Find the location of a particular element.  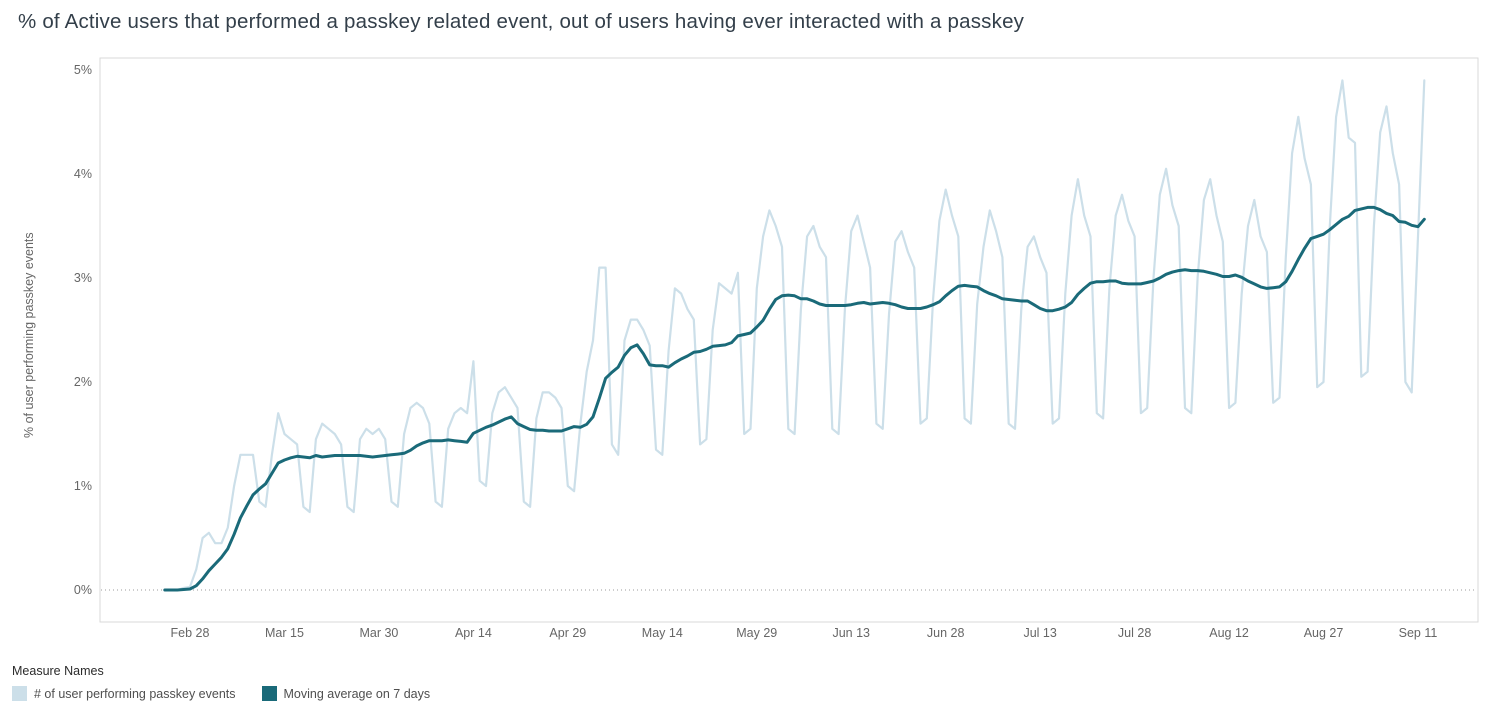

y-tick-label: 5% is located at coordinates (83, 70).